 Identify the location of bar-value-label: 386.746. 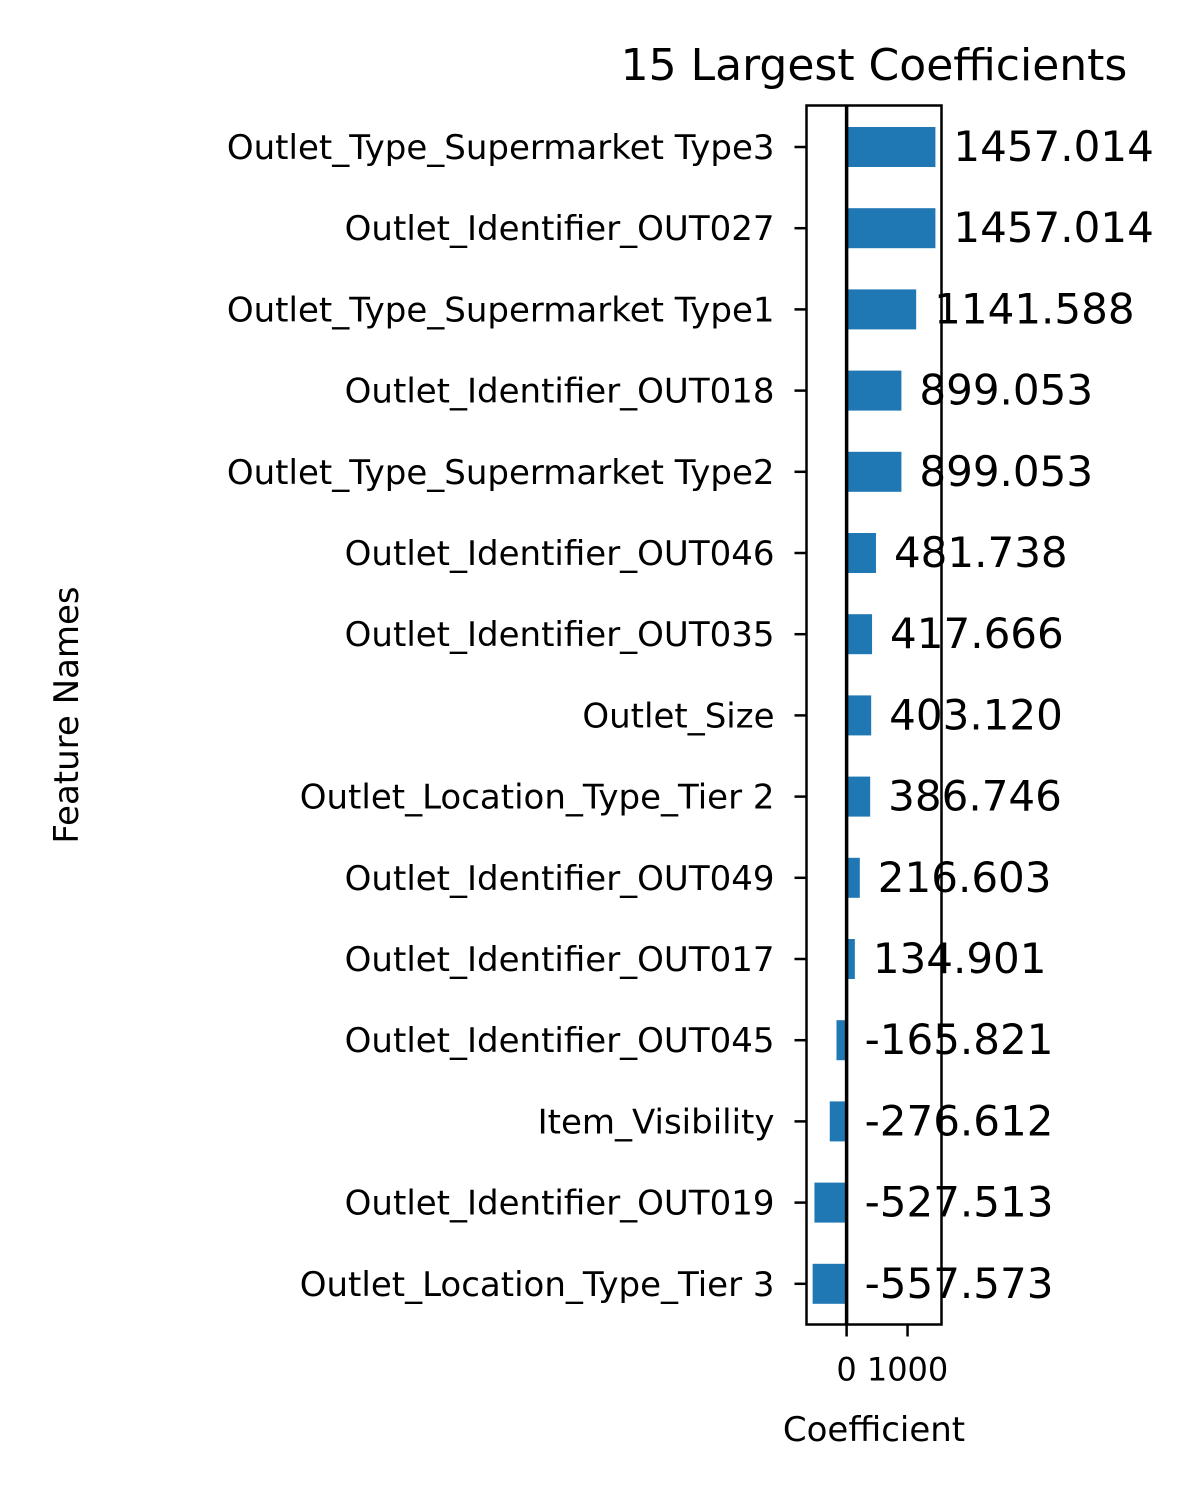
(975, 796).